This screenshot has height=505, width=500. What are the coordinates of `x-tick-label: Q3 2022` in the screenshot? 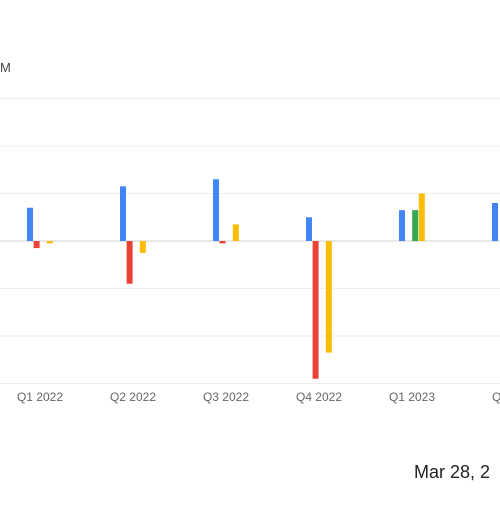 It's located at (226, 397).